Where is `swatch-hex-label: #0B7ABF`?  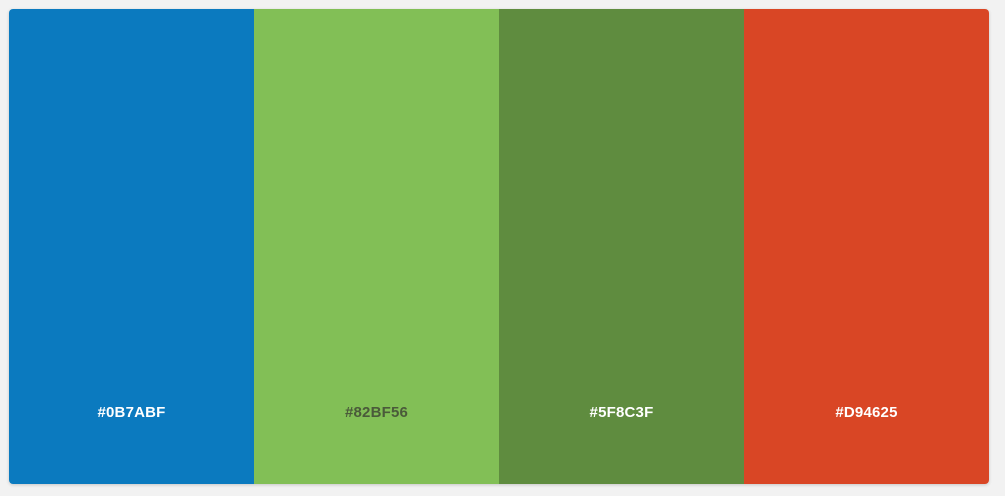
swatch-hex-label: #0B7ABF is located at coordinates (131, 412).